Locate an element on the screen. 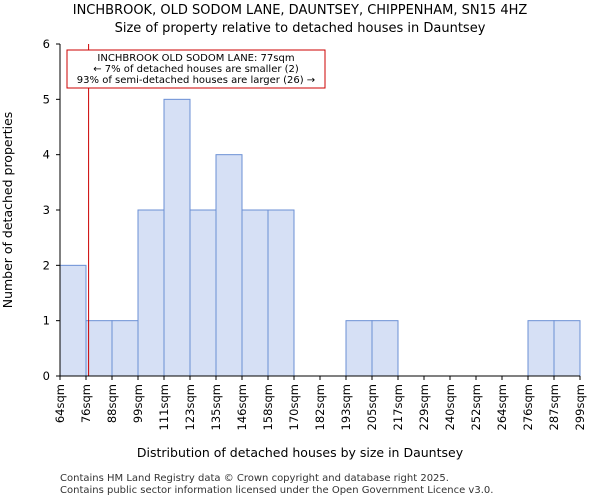 The width and height of the screenshot is (600, 500). y-tick-label: 4 is located at coordinates (46, 155).